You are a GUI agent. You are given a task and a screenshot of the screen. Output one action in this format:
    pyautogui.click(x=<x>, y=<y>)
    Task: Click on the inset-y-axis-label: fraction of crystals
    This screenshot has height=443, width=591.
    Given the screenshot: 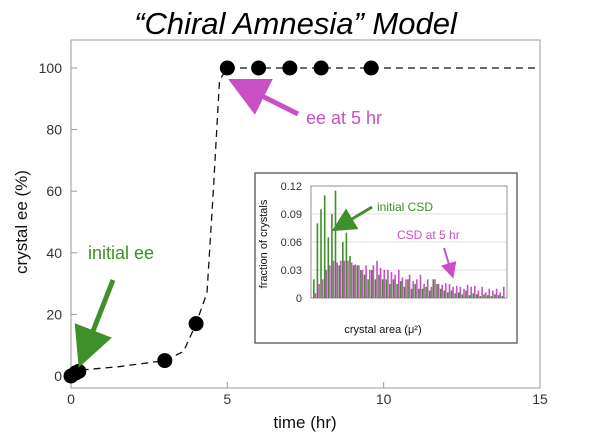 What is the action you would take?
    pyautogui.click(x=264, y=243)
    